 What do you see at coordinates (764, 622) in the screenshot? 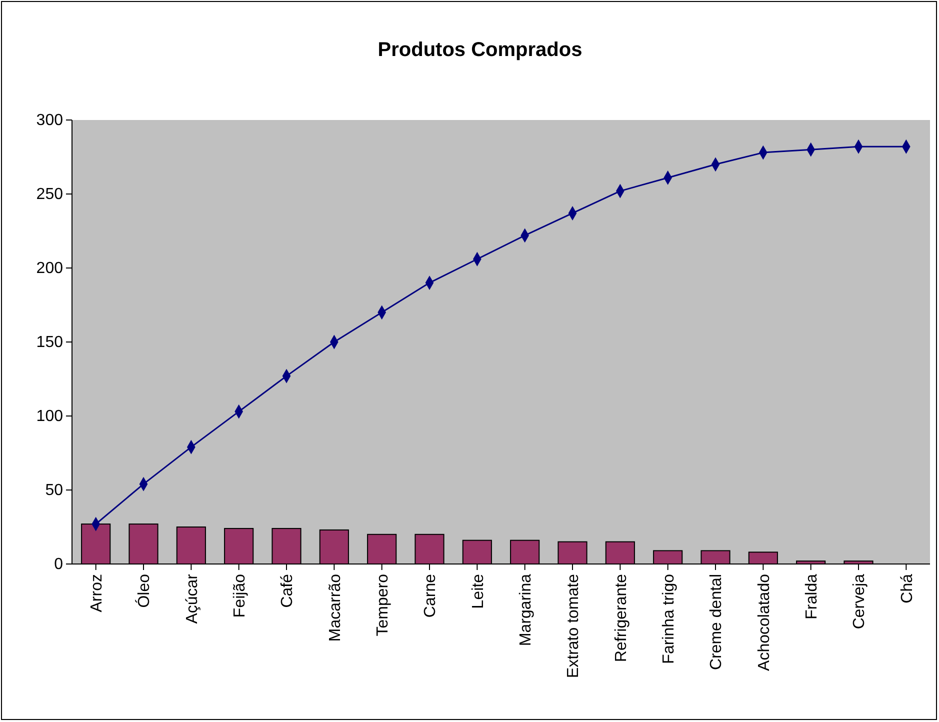
I see `x-tick-label: Achocolatado` at bounding box center [764, 622].